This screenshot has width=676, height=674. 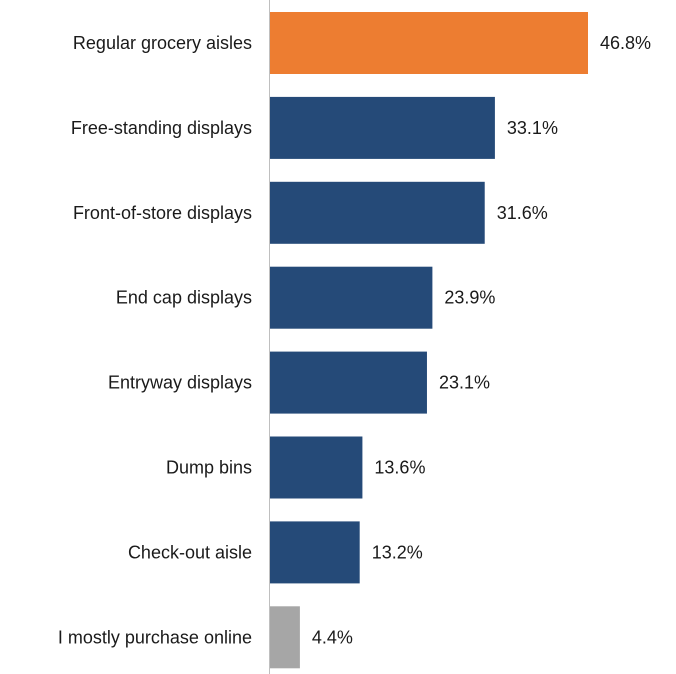 What do you see at coordinates (162, 213) in the screenshot?
I see `category-label: Front-of-store displays` at bounding box center [162, 213].